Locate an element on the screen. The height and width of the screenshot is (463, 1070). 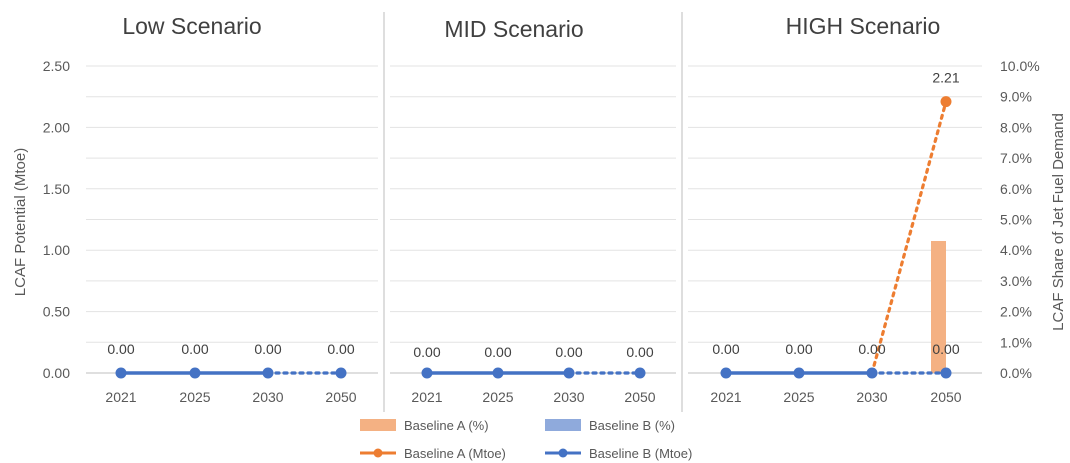
panel-title: Low Scenario is located at coordinates (191, 26).